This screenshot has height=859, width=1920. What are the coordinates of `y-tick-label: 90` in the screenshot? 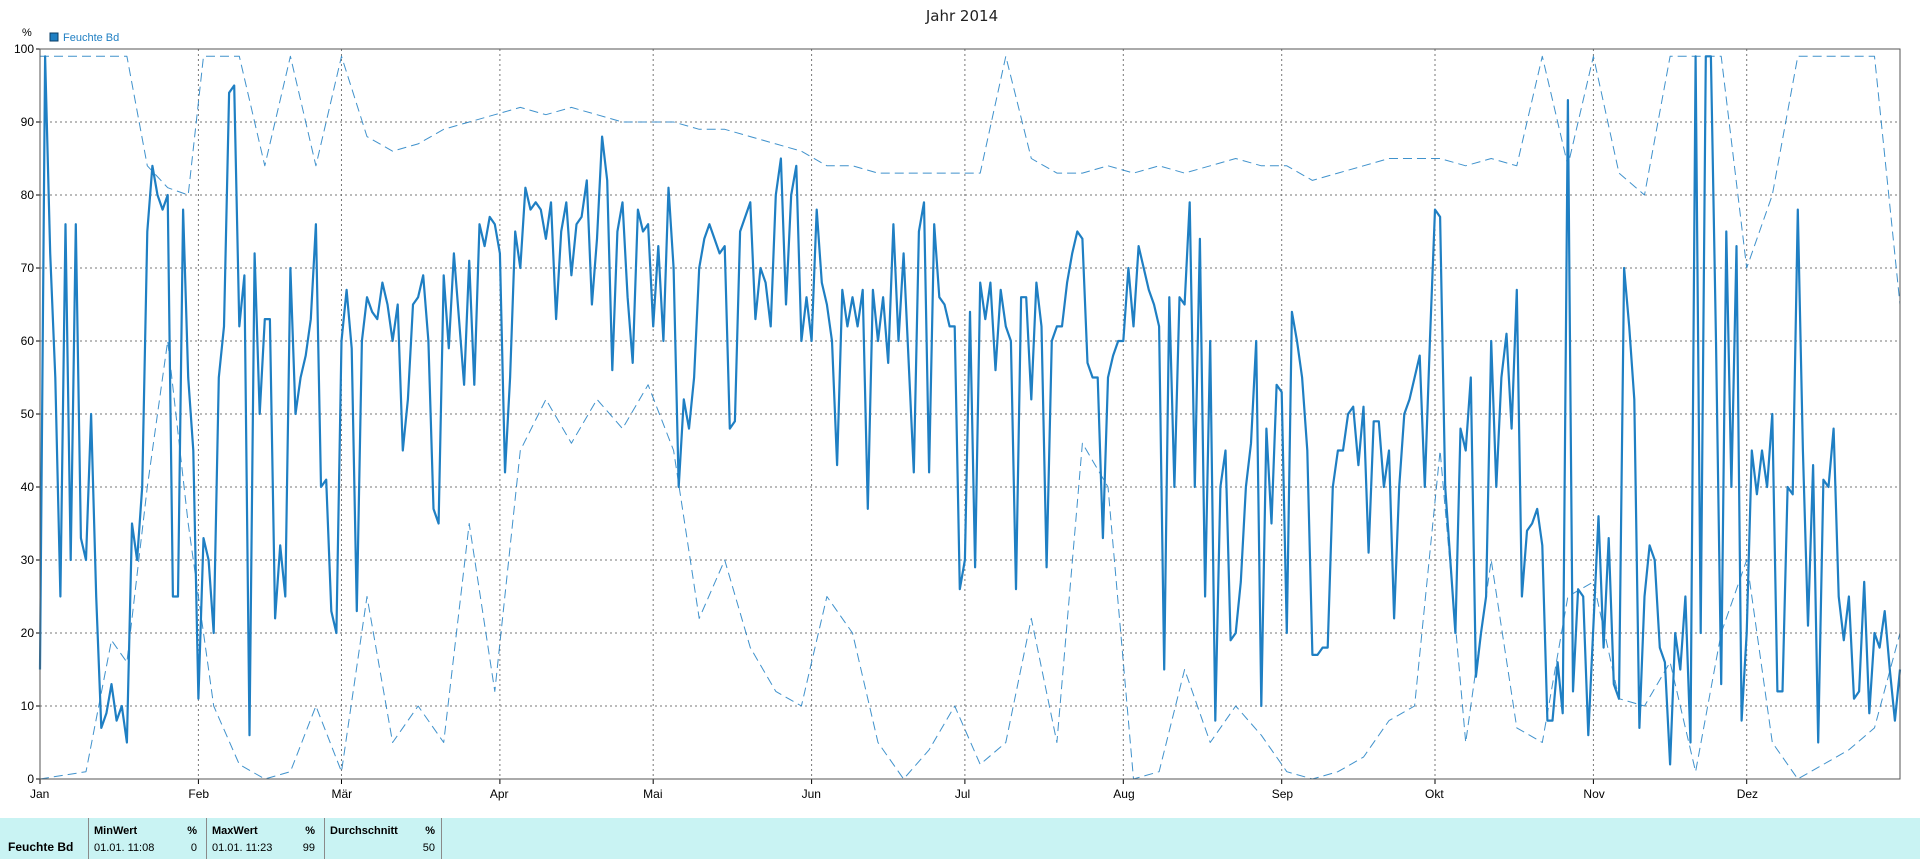 It's located at (28, 122).